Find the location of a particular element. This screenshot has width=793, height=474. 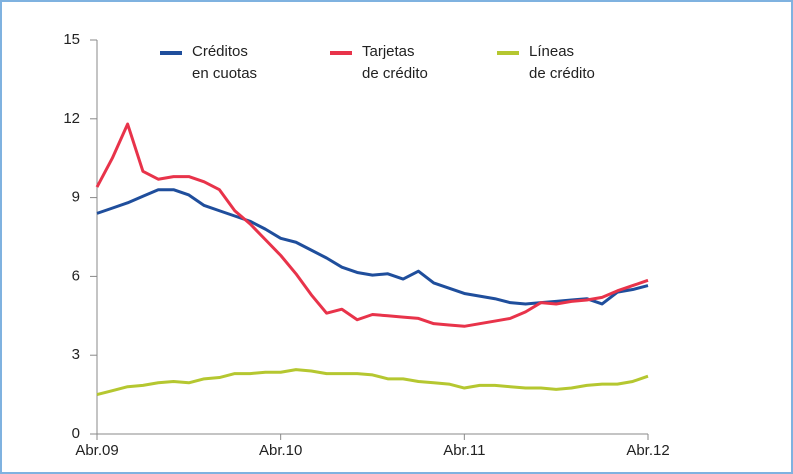

series-line is located at coordinates (372, 382).